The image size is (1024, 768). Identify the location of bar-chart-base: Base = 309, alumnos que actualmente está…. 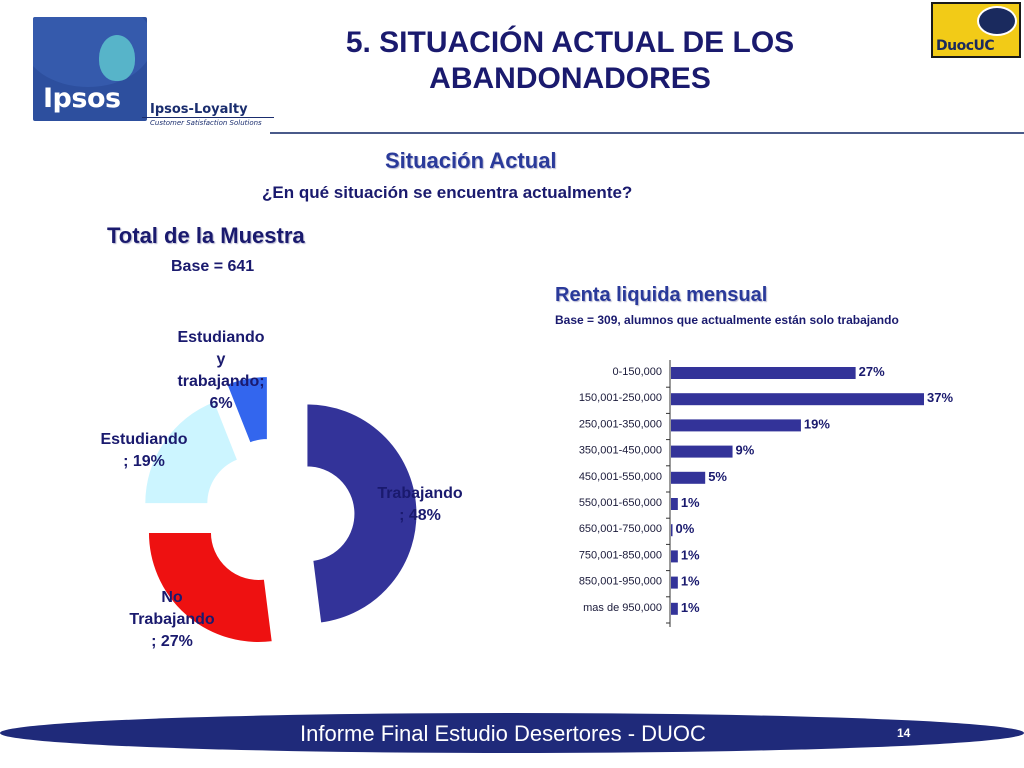
(727, 320).